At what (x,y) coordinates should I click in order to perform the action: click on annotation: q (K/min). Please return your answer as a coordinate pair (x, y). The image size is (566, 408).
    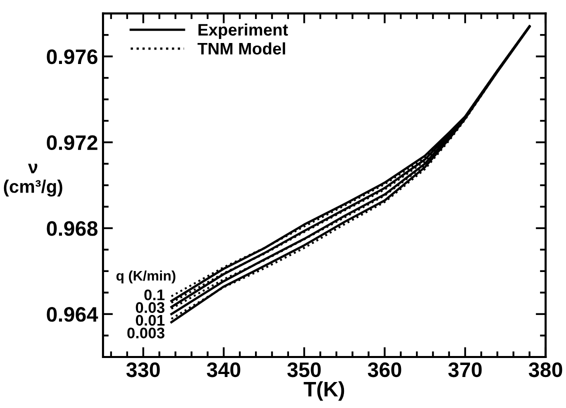
    Looking at the image, I should click on (146, 277).